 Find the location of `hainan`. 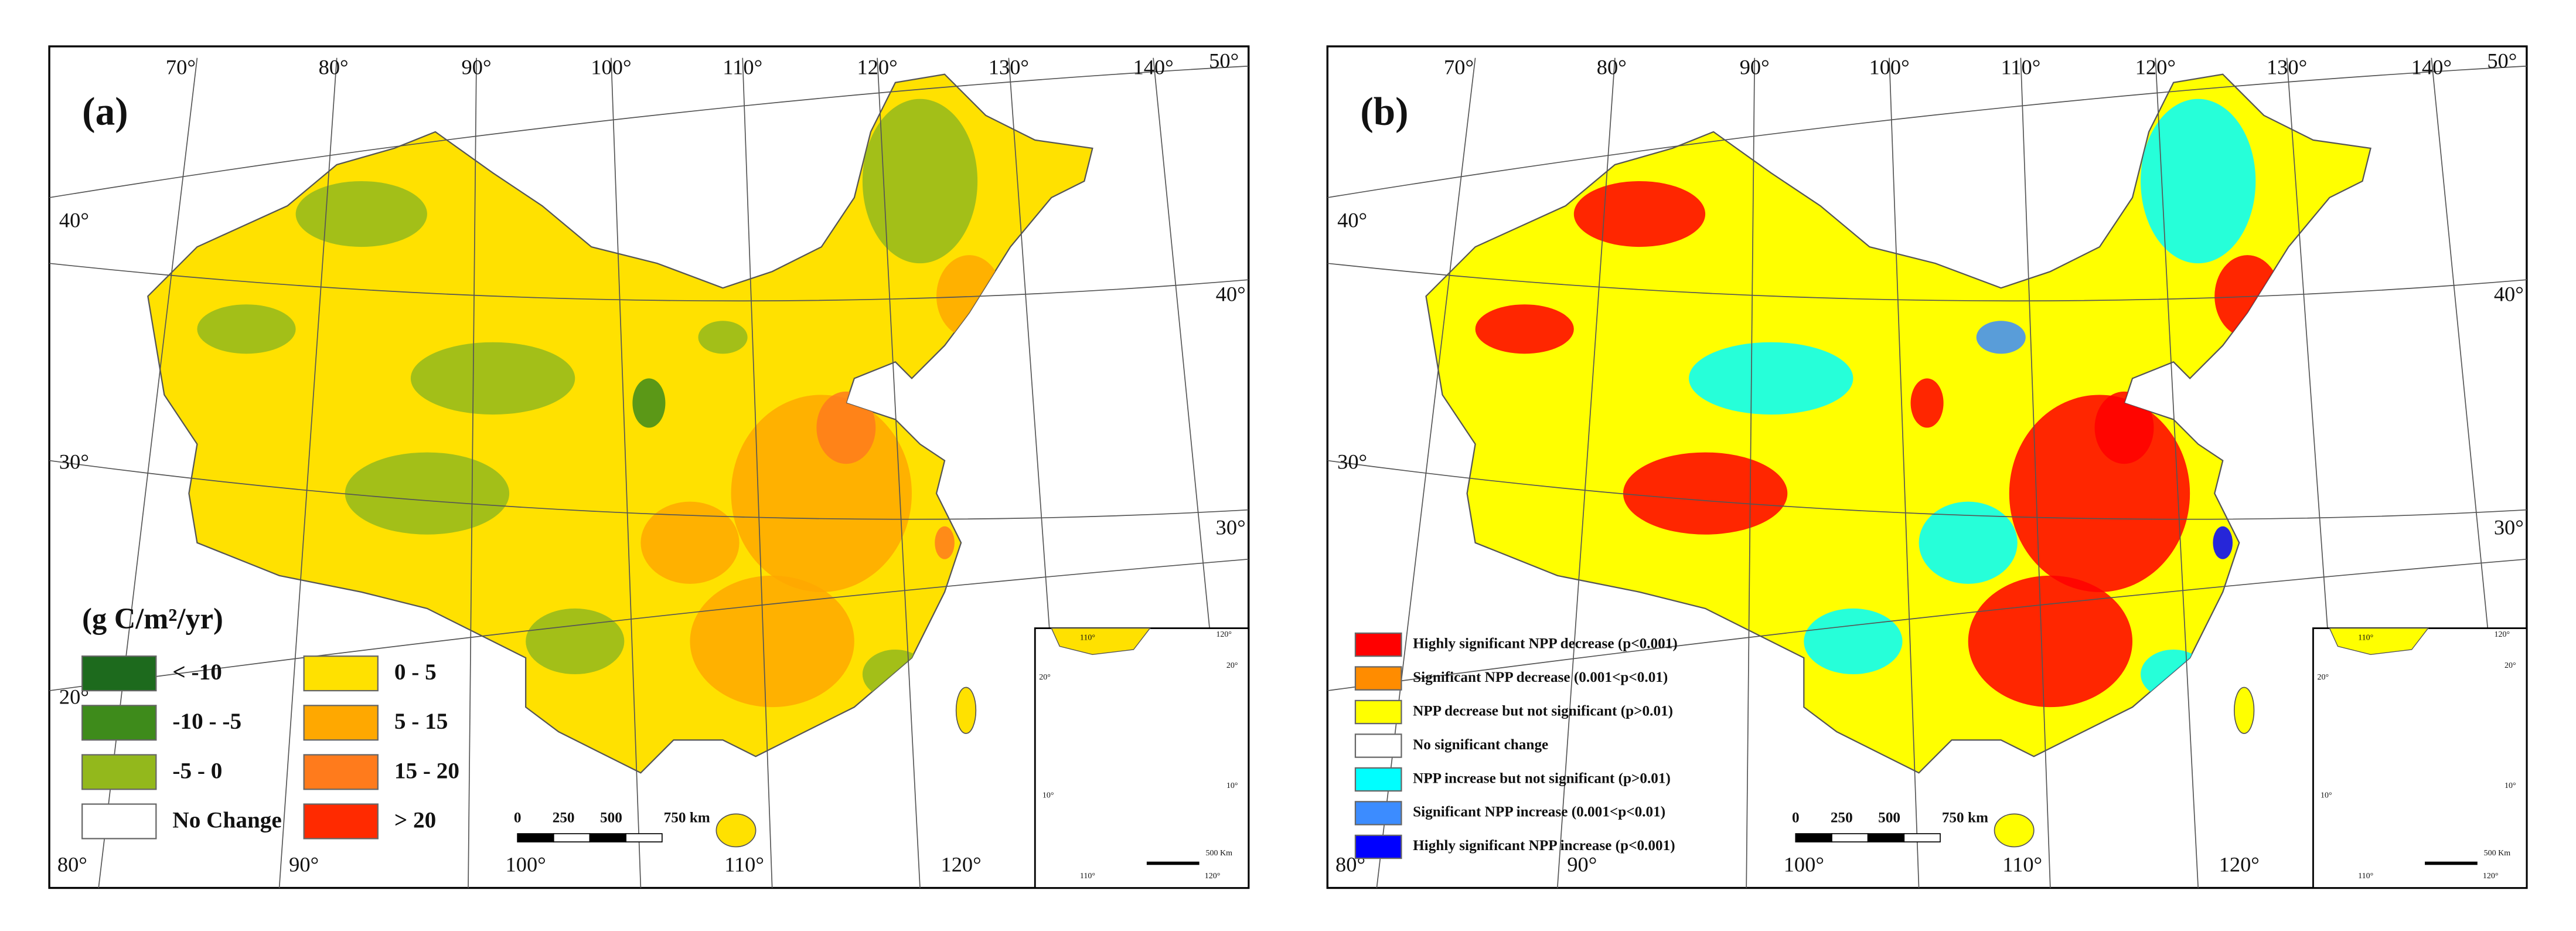

hainan is located at coordinates (736, 830).